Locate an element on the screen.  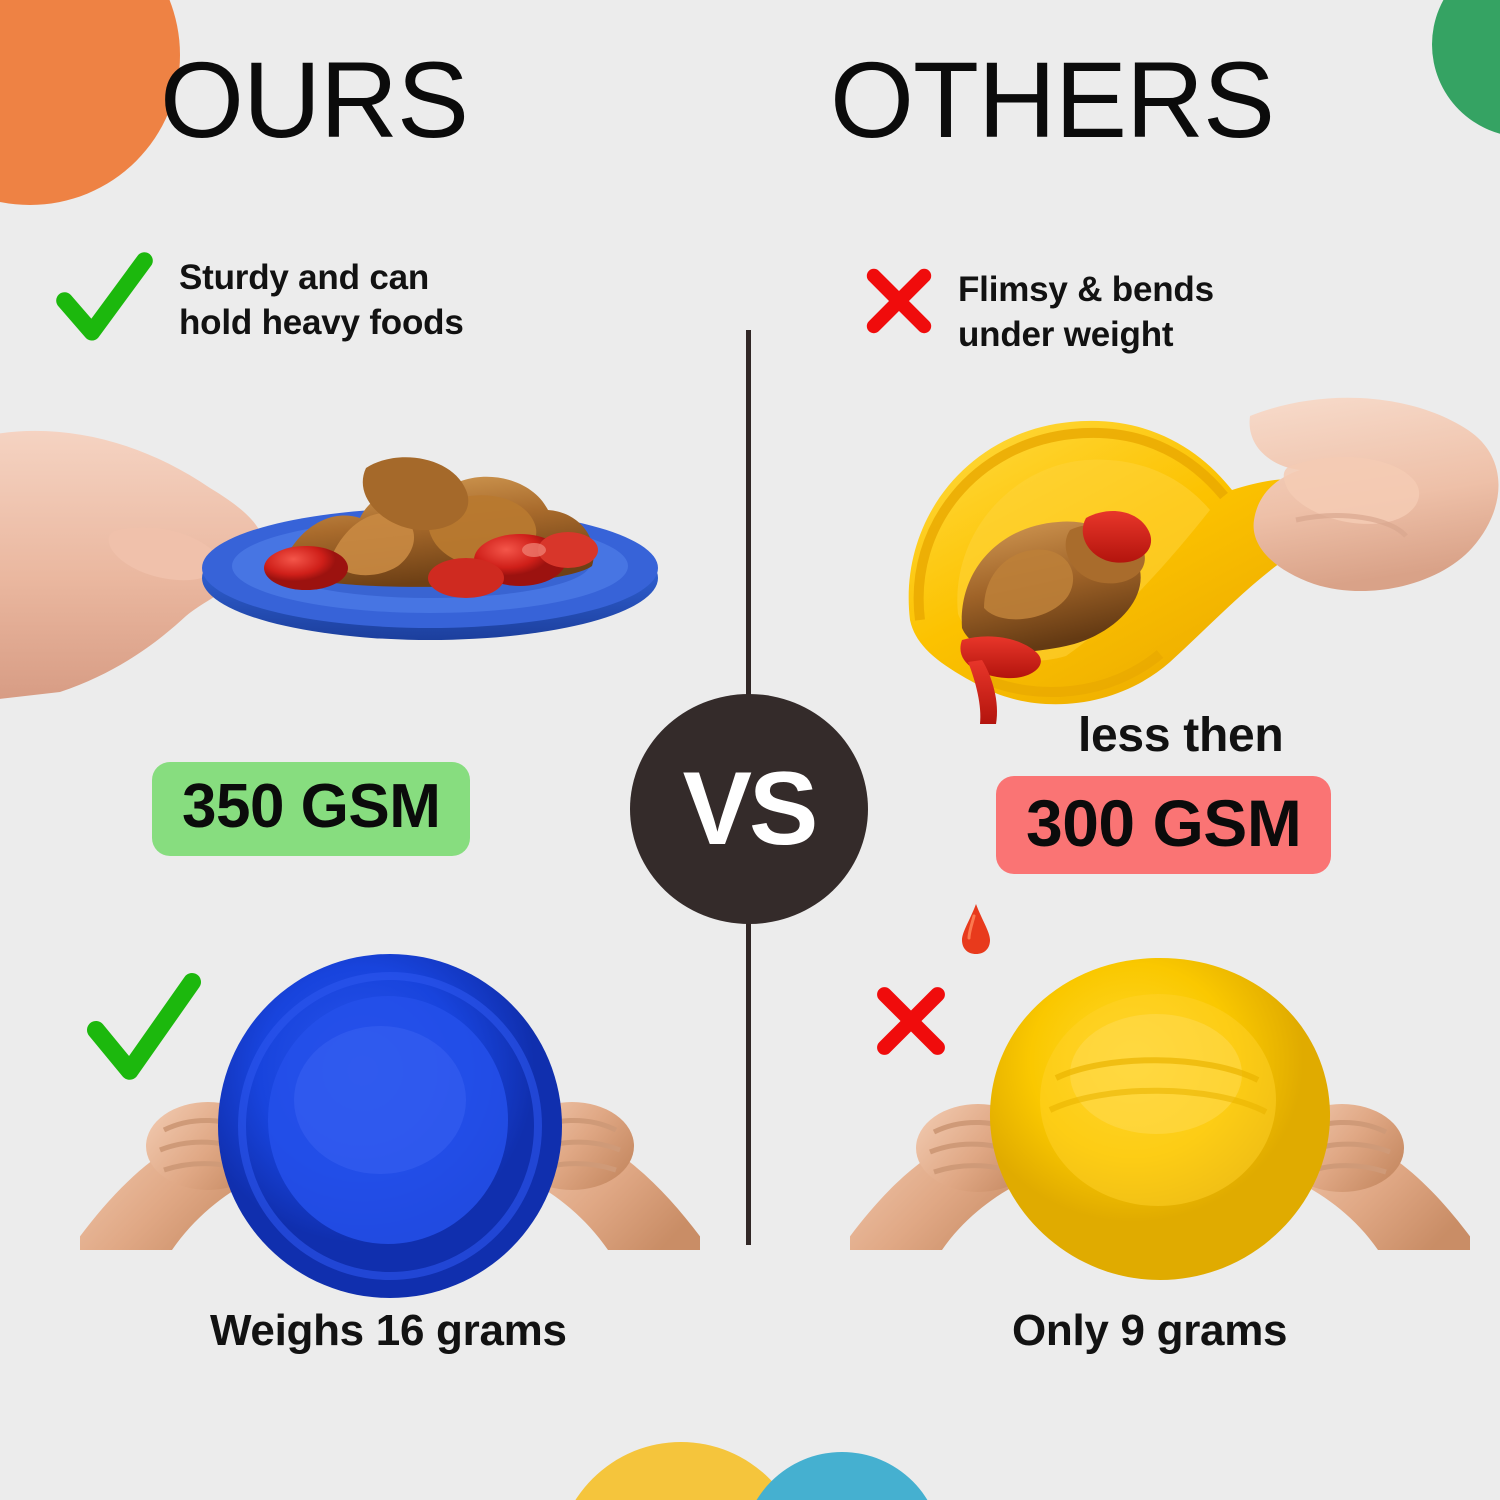
ketchup-drip-icon is located at coordinates (976, 928).